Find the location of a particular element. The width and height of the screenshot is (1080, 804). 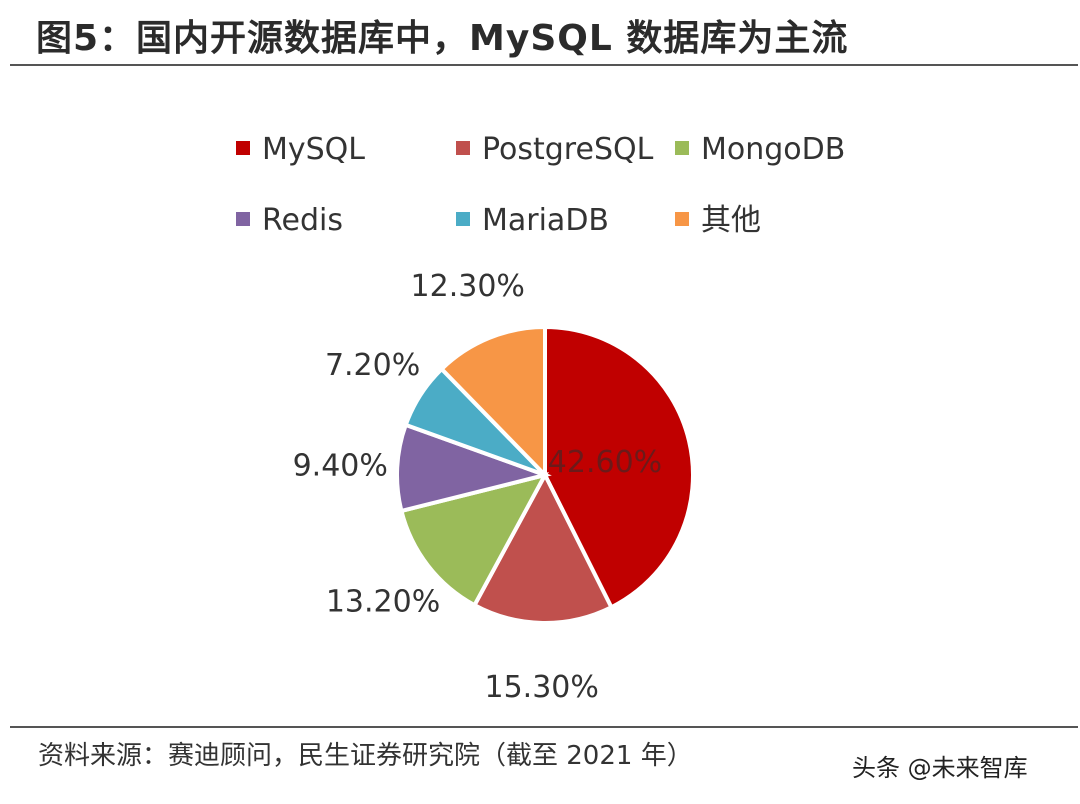

data-label-mongodb: 13.20% is located at coordinates (383, 602).